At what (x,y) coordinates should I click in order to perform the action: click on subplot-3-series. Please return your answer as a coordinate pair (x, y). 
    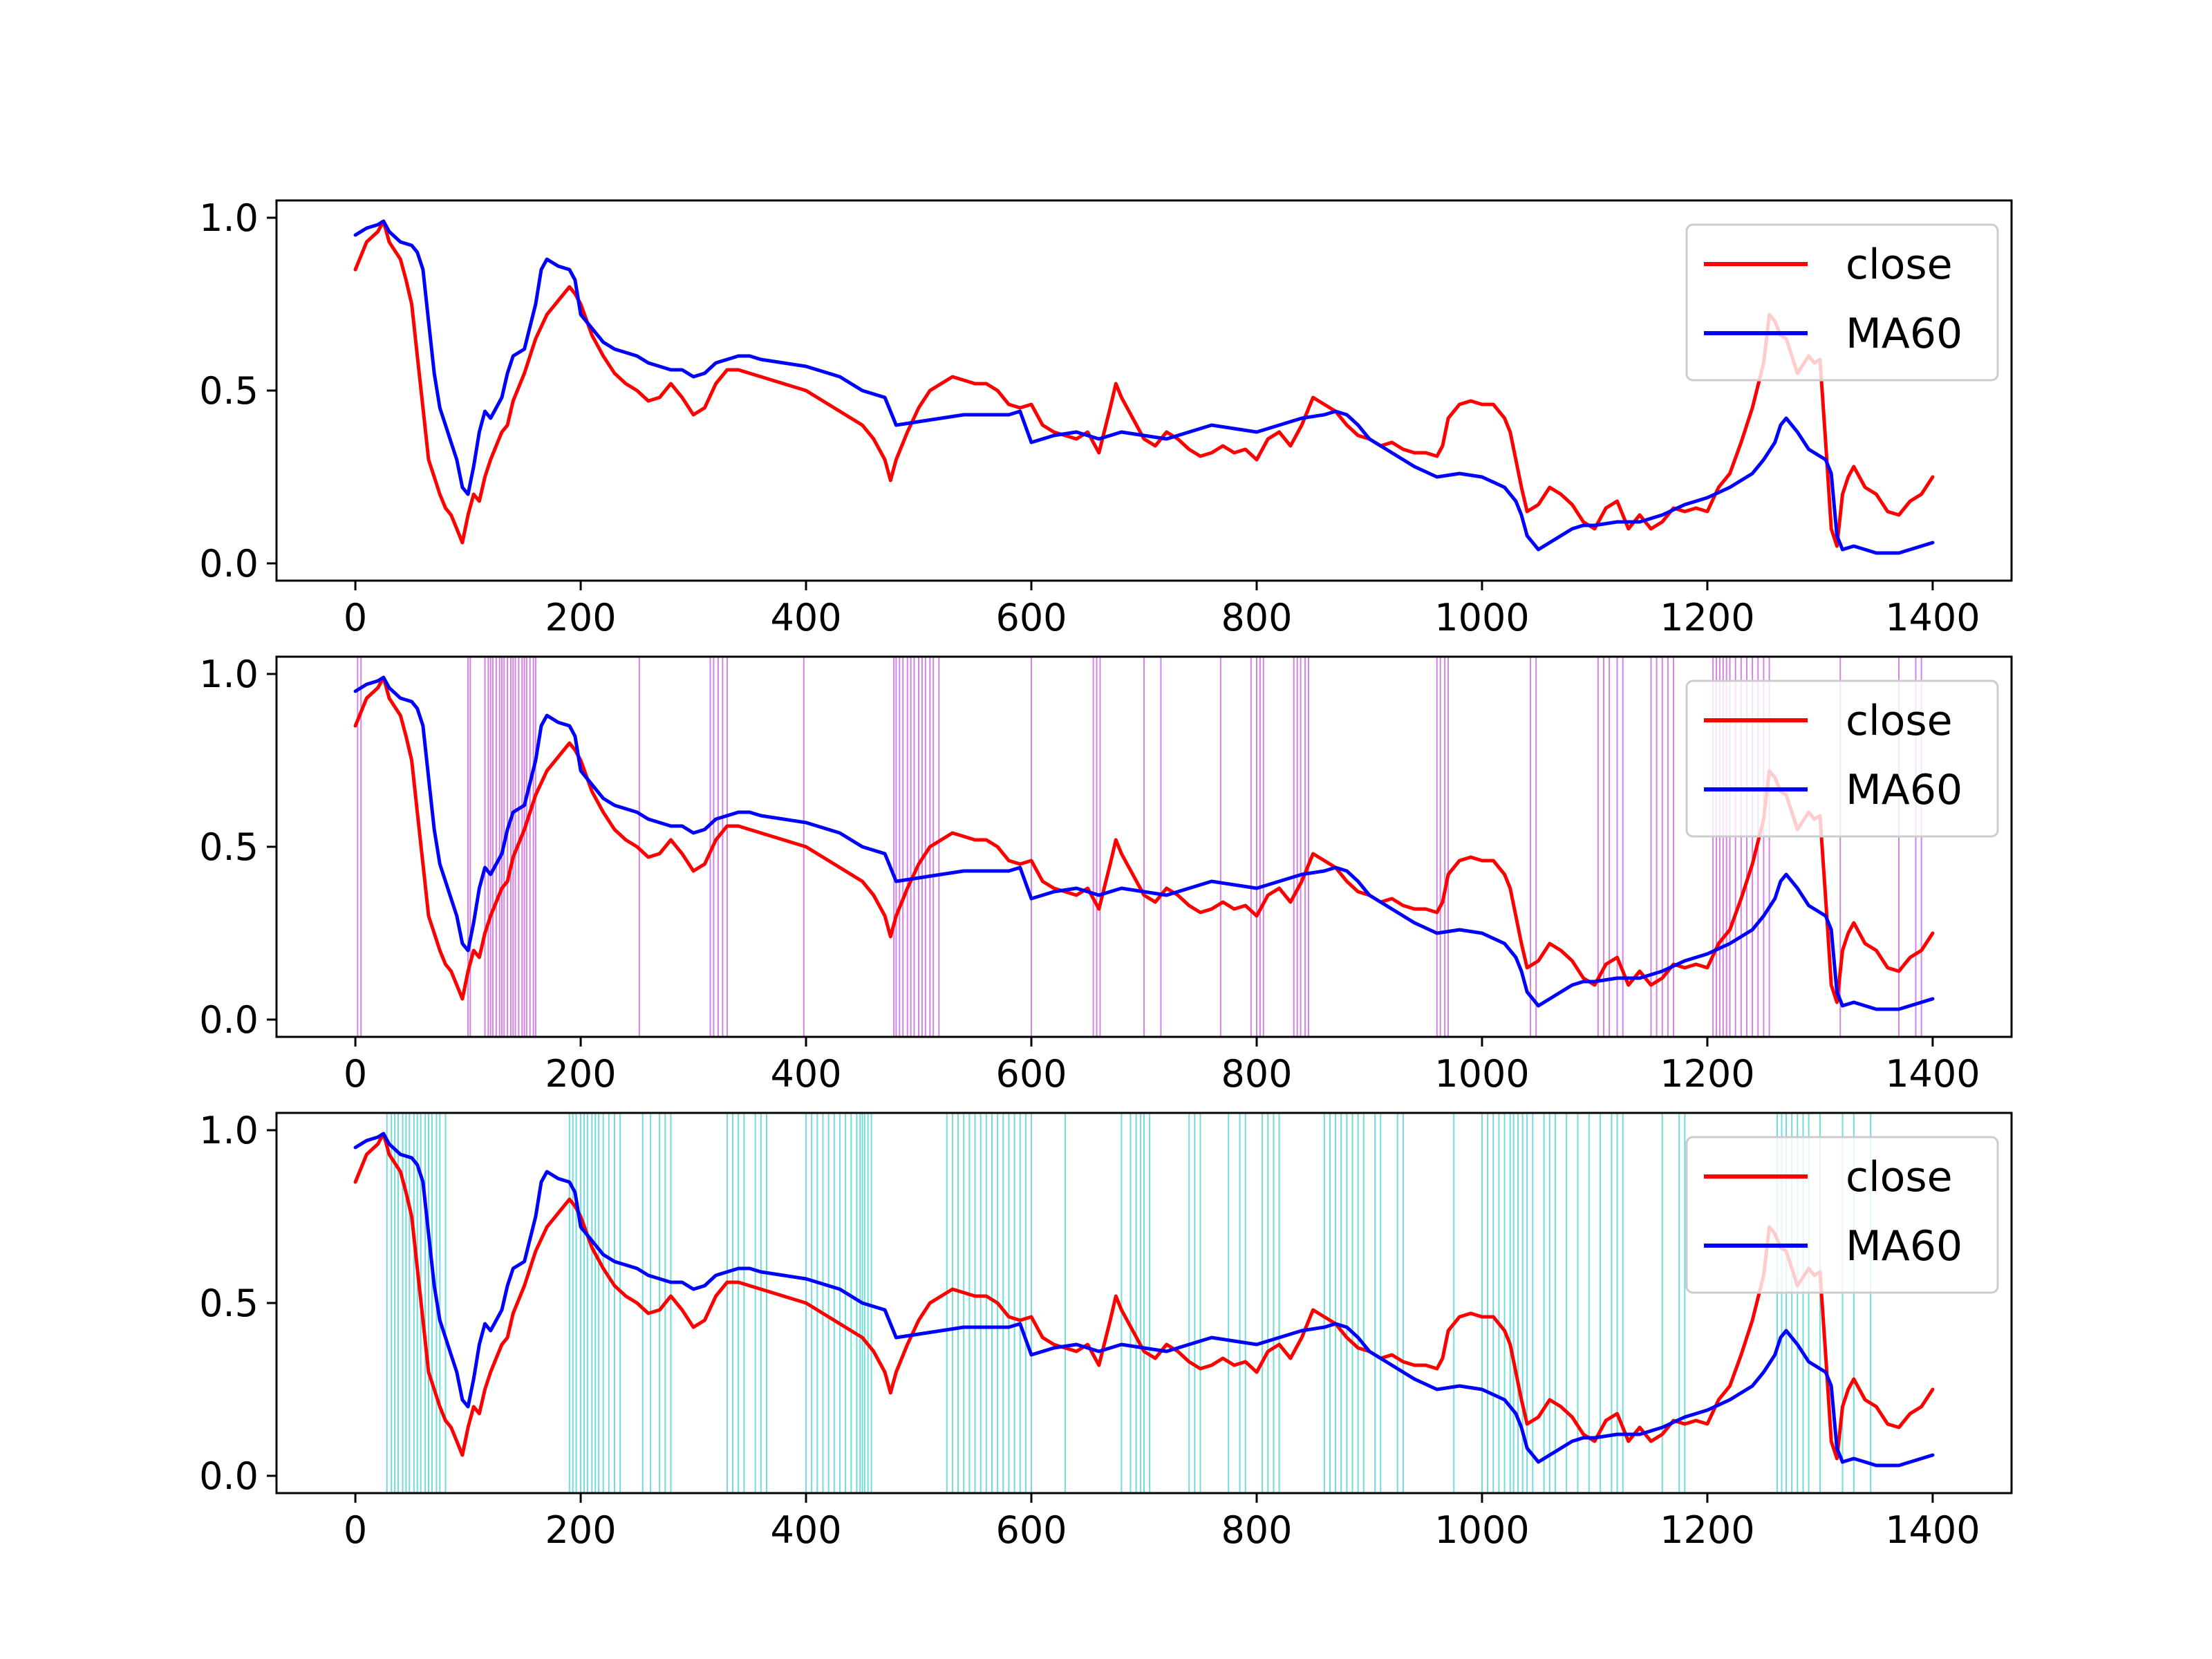
    Looking at the image, I should click on (1144, 1300).